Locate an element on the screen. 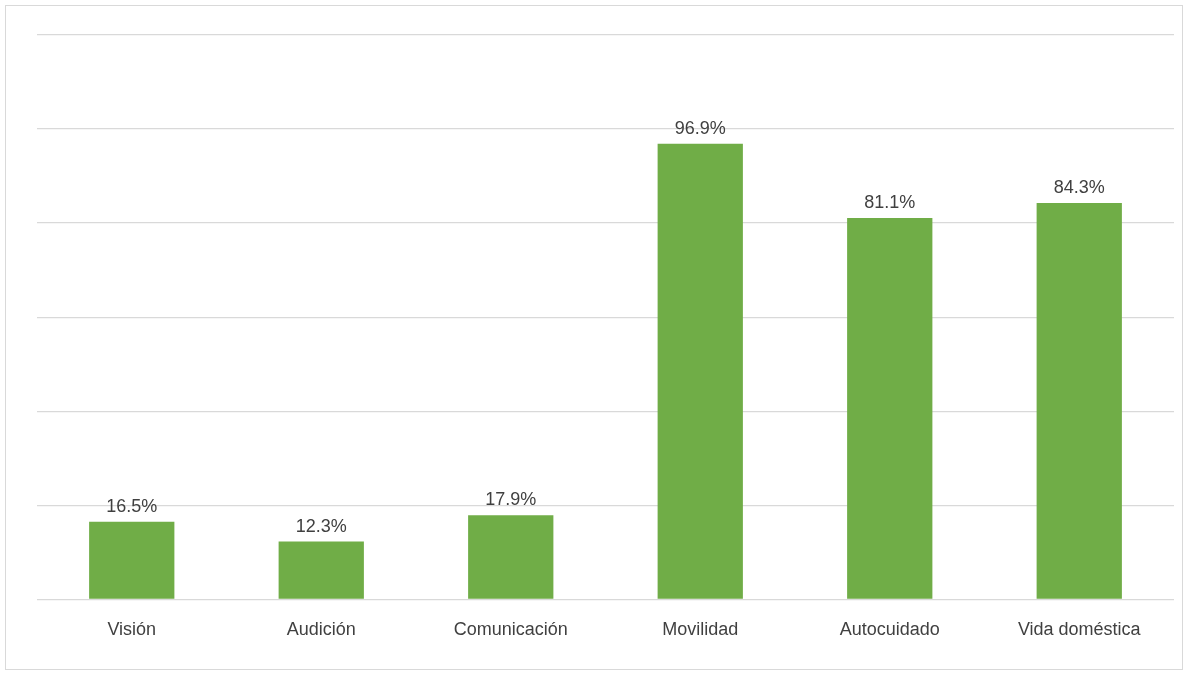 This screenshot has height=677, width=1190. data-label: 12.3% is located at coordinates (321, 525).